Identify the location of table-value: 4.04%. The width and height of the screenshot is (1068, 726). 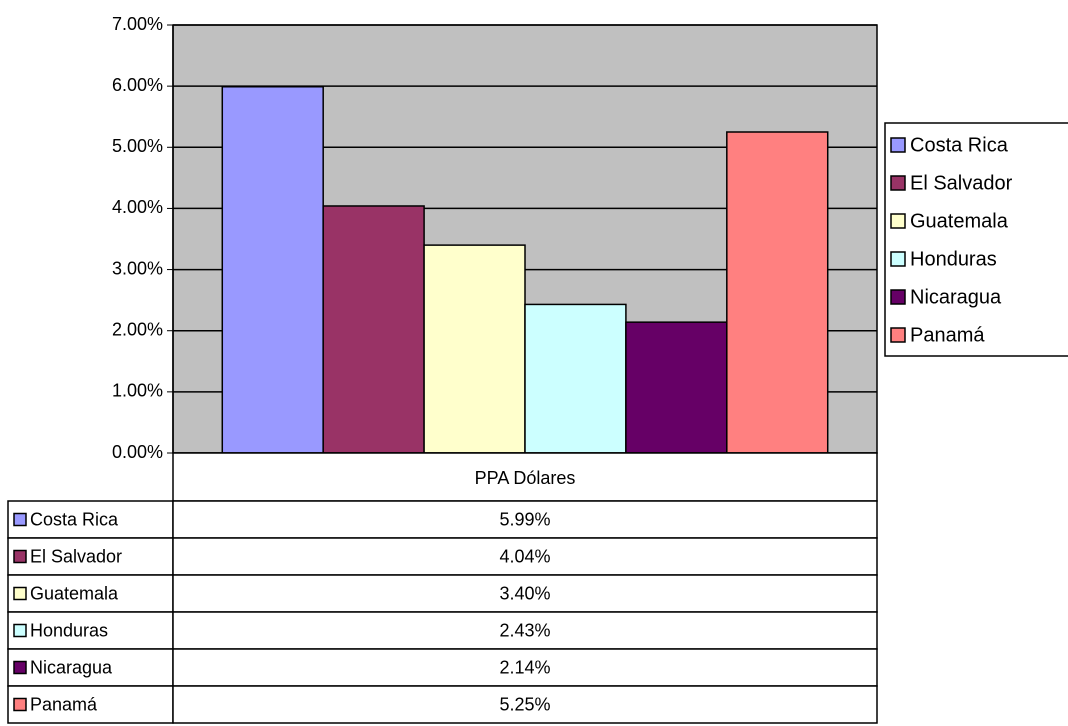
(524, 556).